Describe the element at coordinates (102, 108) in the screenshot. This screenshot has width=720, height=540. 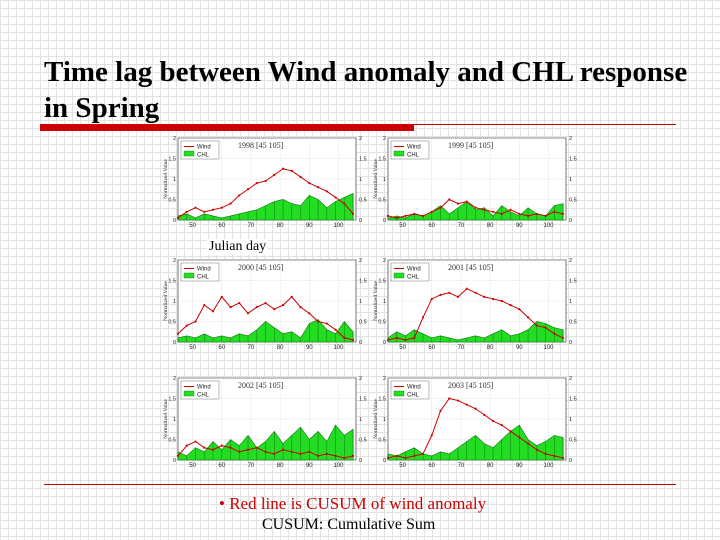
I see `slide-title-line-2: in Spring` at that location.